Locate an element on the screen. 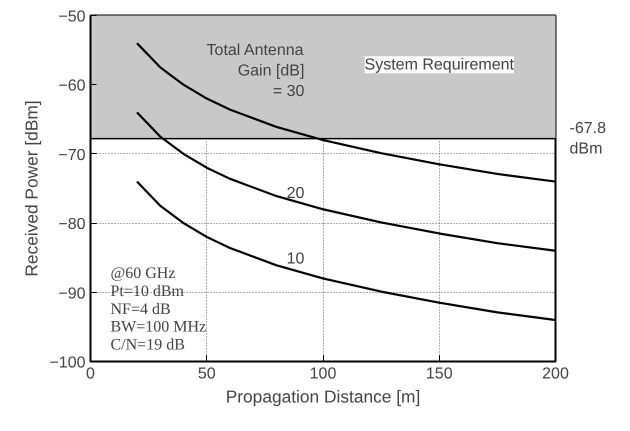 This screenshot has height=431, width=630. y-tick-label: −100 is located at coordinates (67, 363).